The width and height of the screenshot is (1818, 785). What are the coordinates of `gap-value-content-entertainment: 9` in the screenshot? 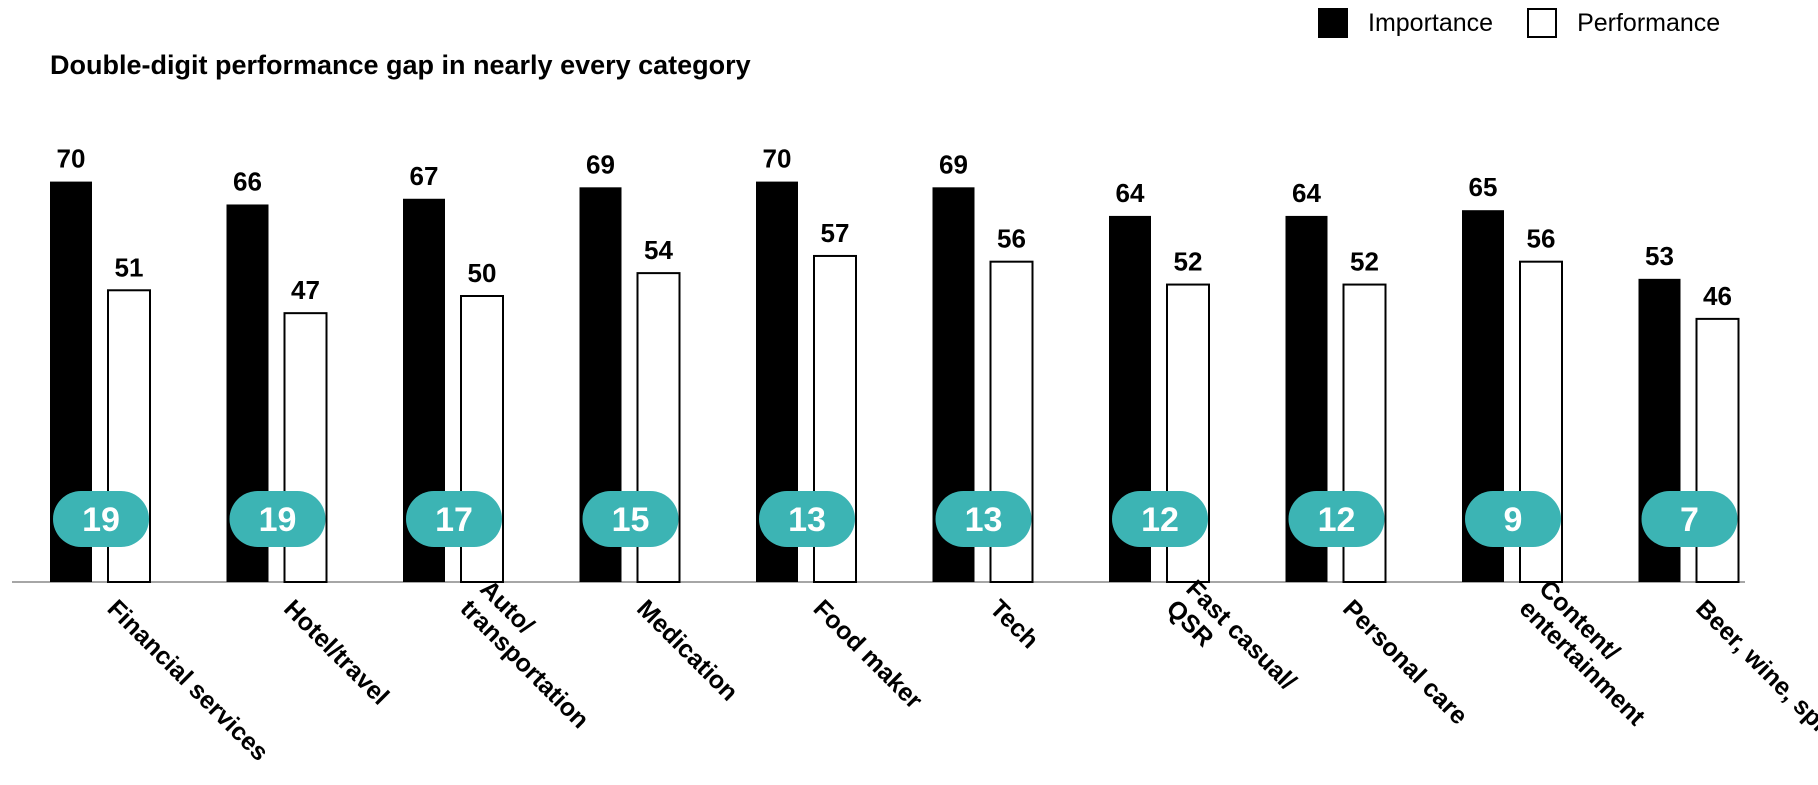 It's located at (1513, 520).